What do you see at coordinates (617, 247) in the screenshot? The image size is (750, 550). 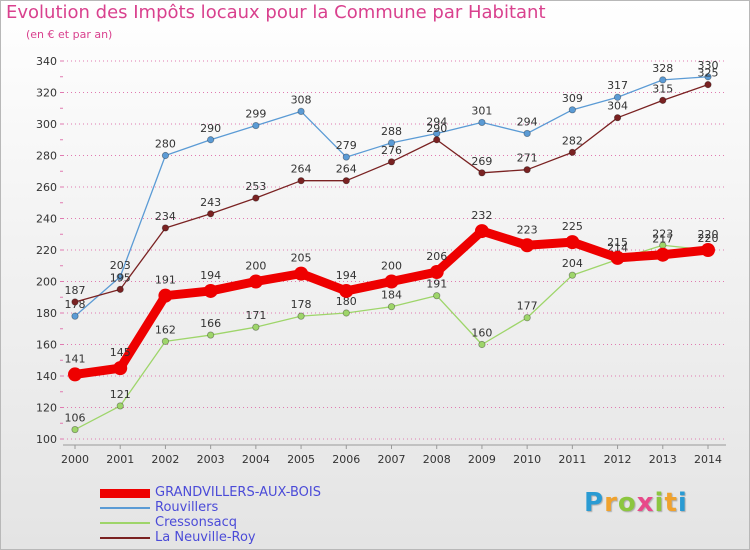 I see `data-label: 214` at bounding box center [617, 247].